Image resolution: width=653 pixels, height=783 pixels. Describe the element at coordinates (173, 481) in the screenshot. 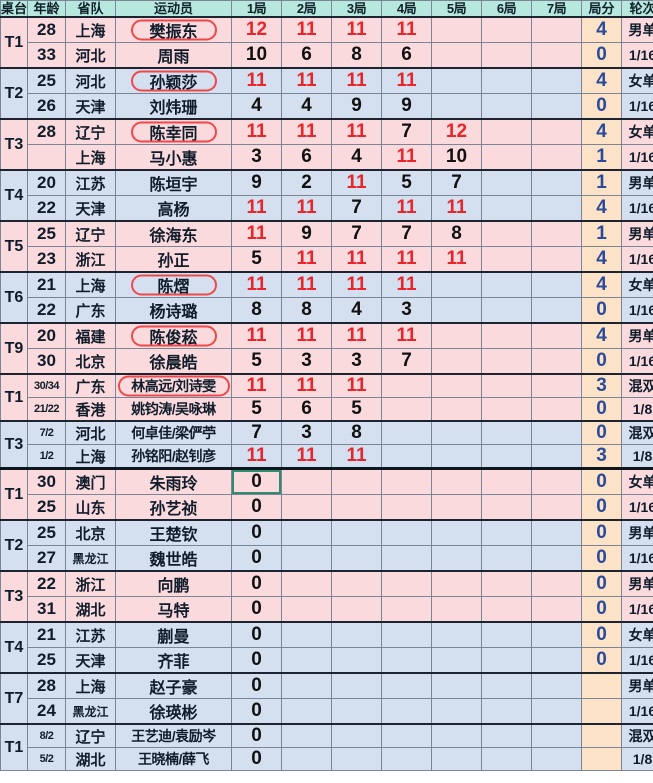

I see `player-name-cell: 朱雨玲` at that location.